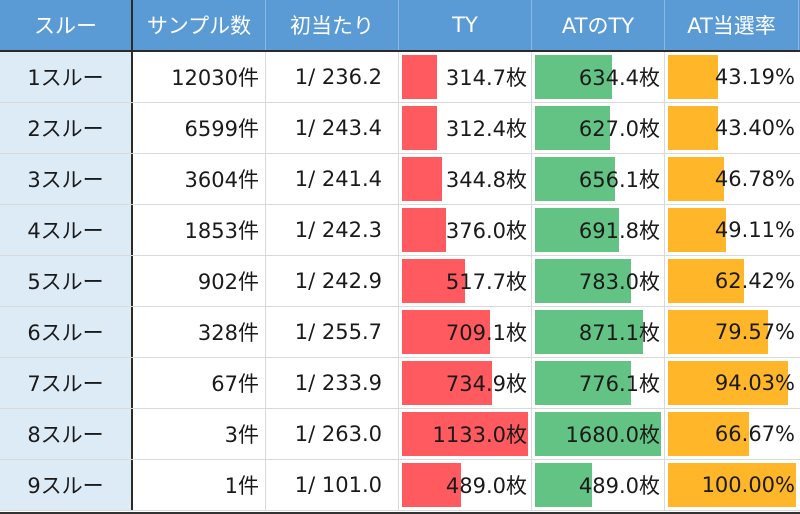 This screenshot has width=800, height=514. I want to click on at-ty-cell: 783.0枚, so click(598, 281).